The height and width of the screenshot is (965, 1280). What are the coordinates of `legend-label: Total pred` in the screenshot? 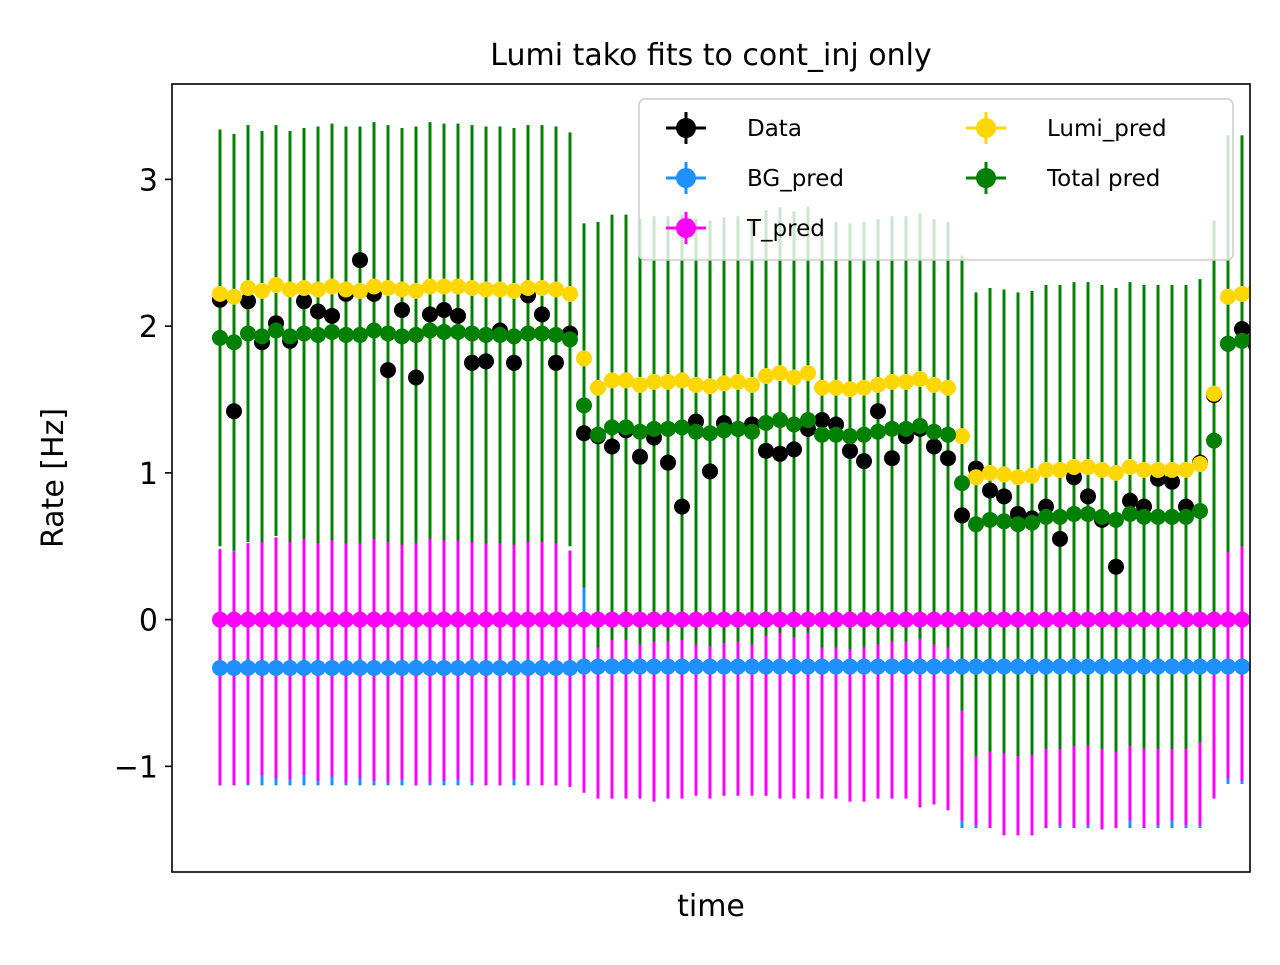 It's located at (1103, 179).